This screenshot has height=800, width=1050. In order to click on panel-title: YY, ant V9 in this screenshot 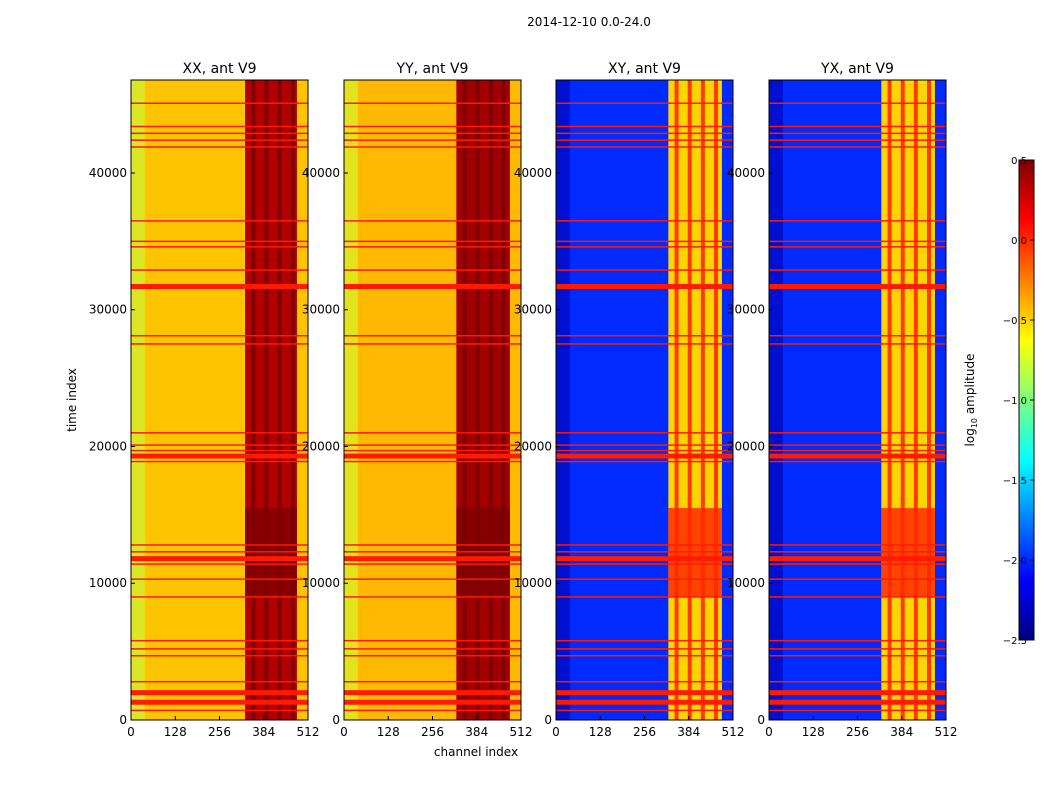, I will do `click(432, 69)`.